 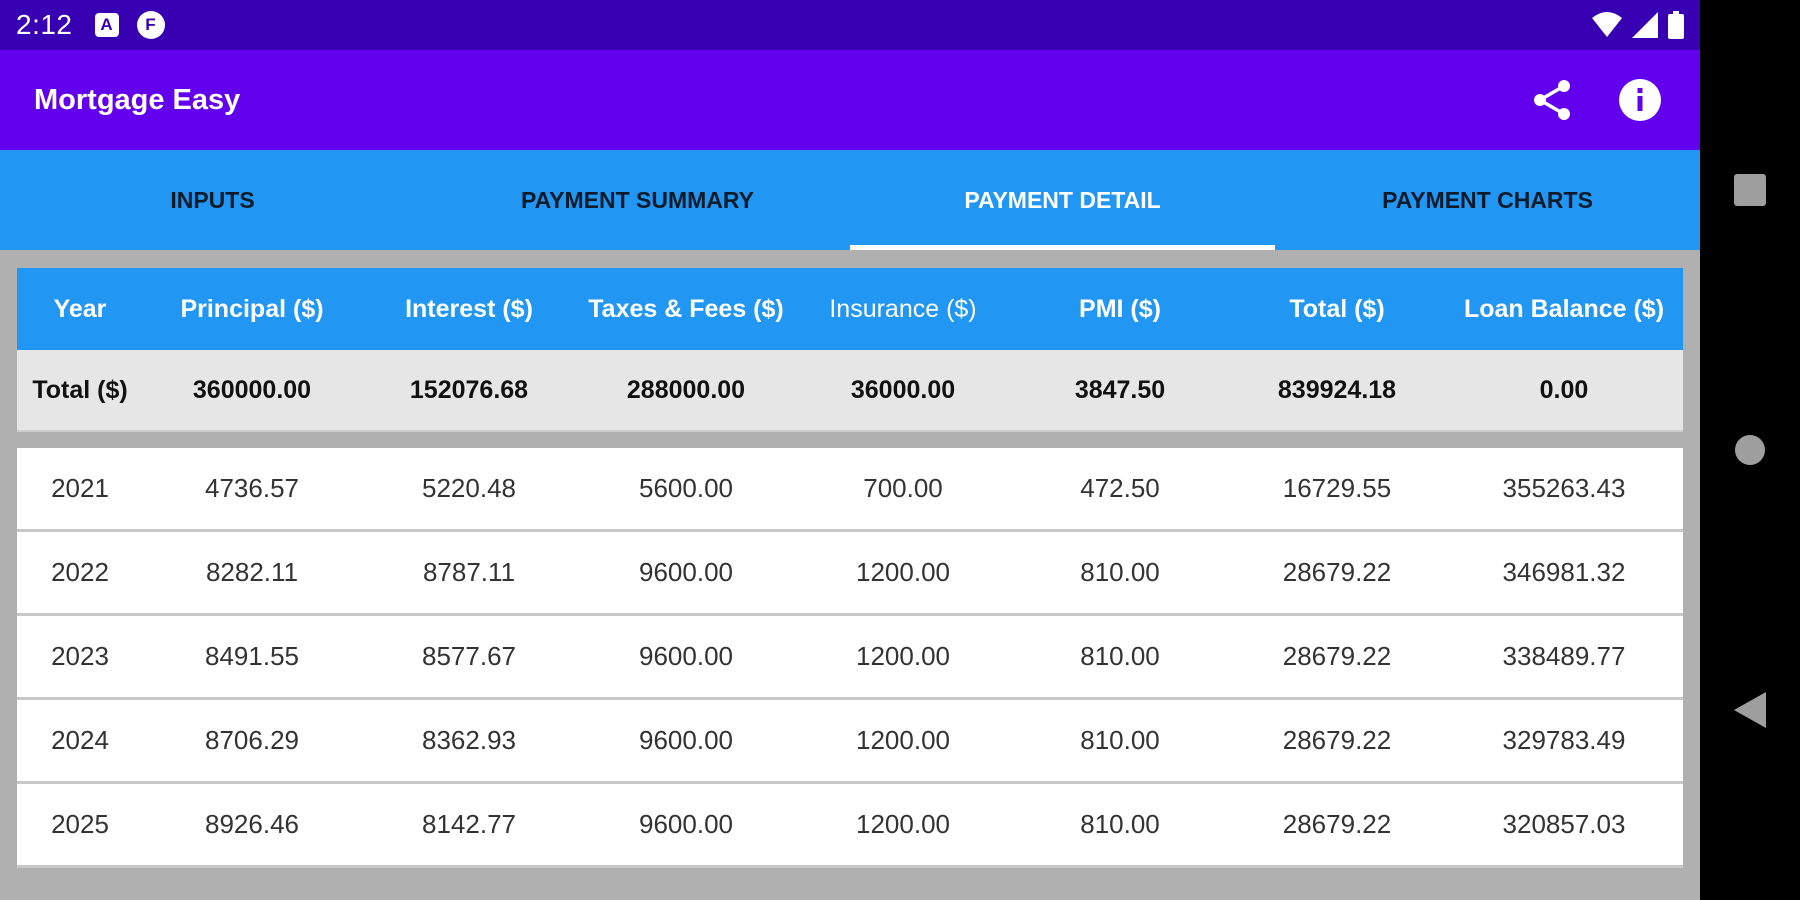 I want to click on home-circle-icon, so click(x=1750, y=450).